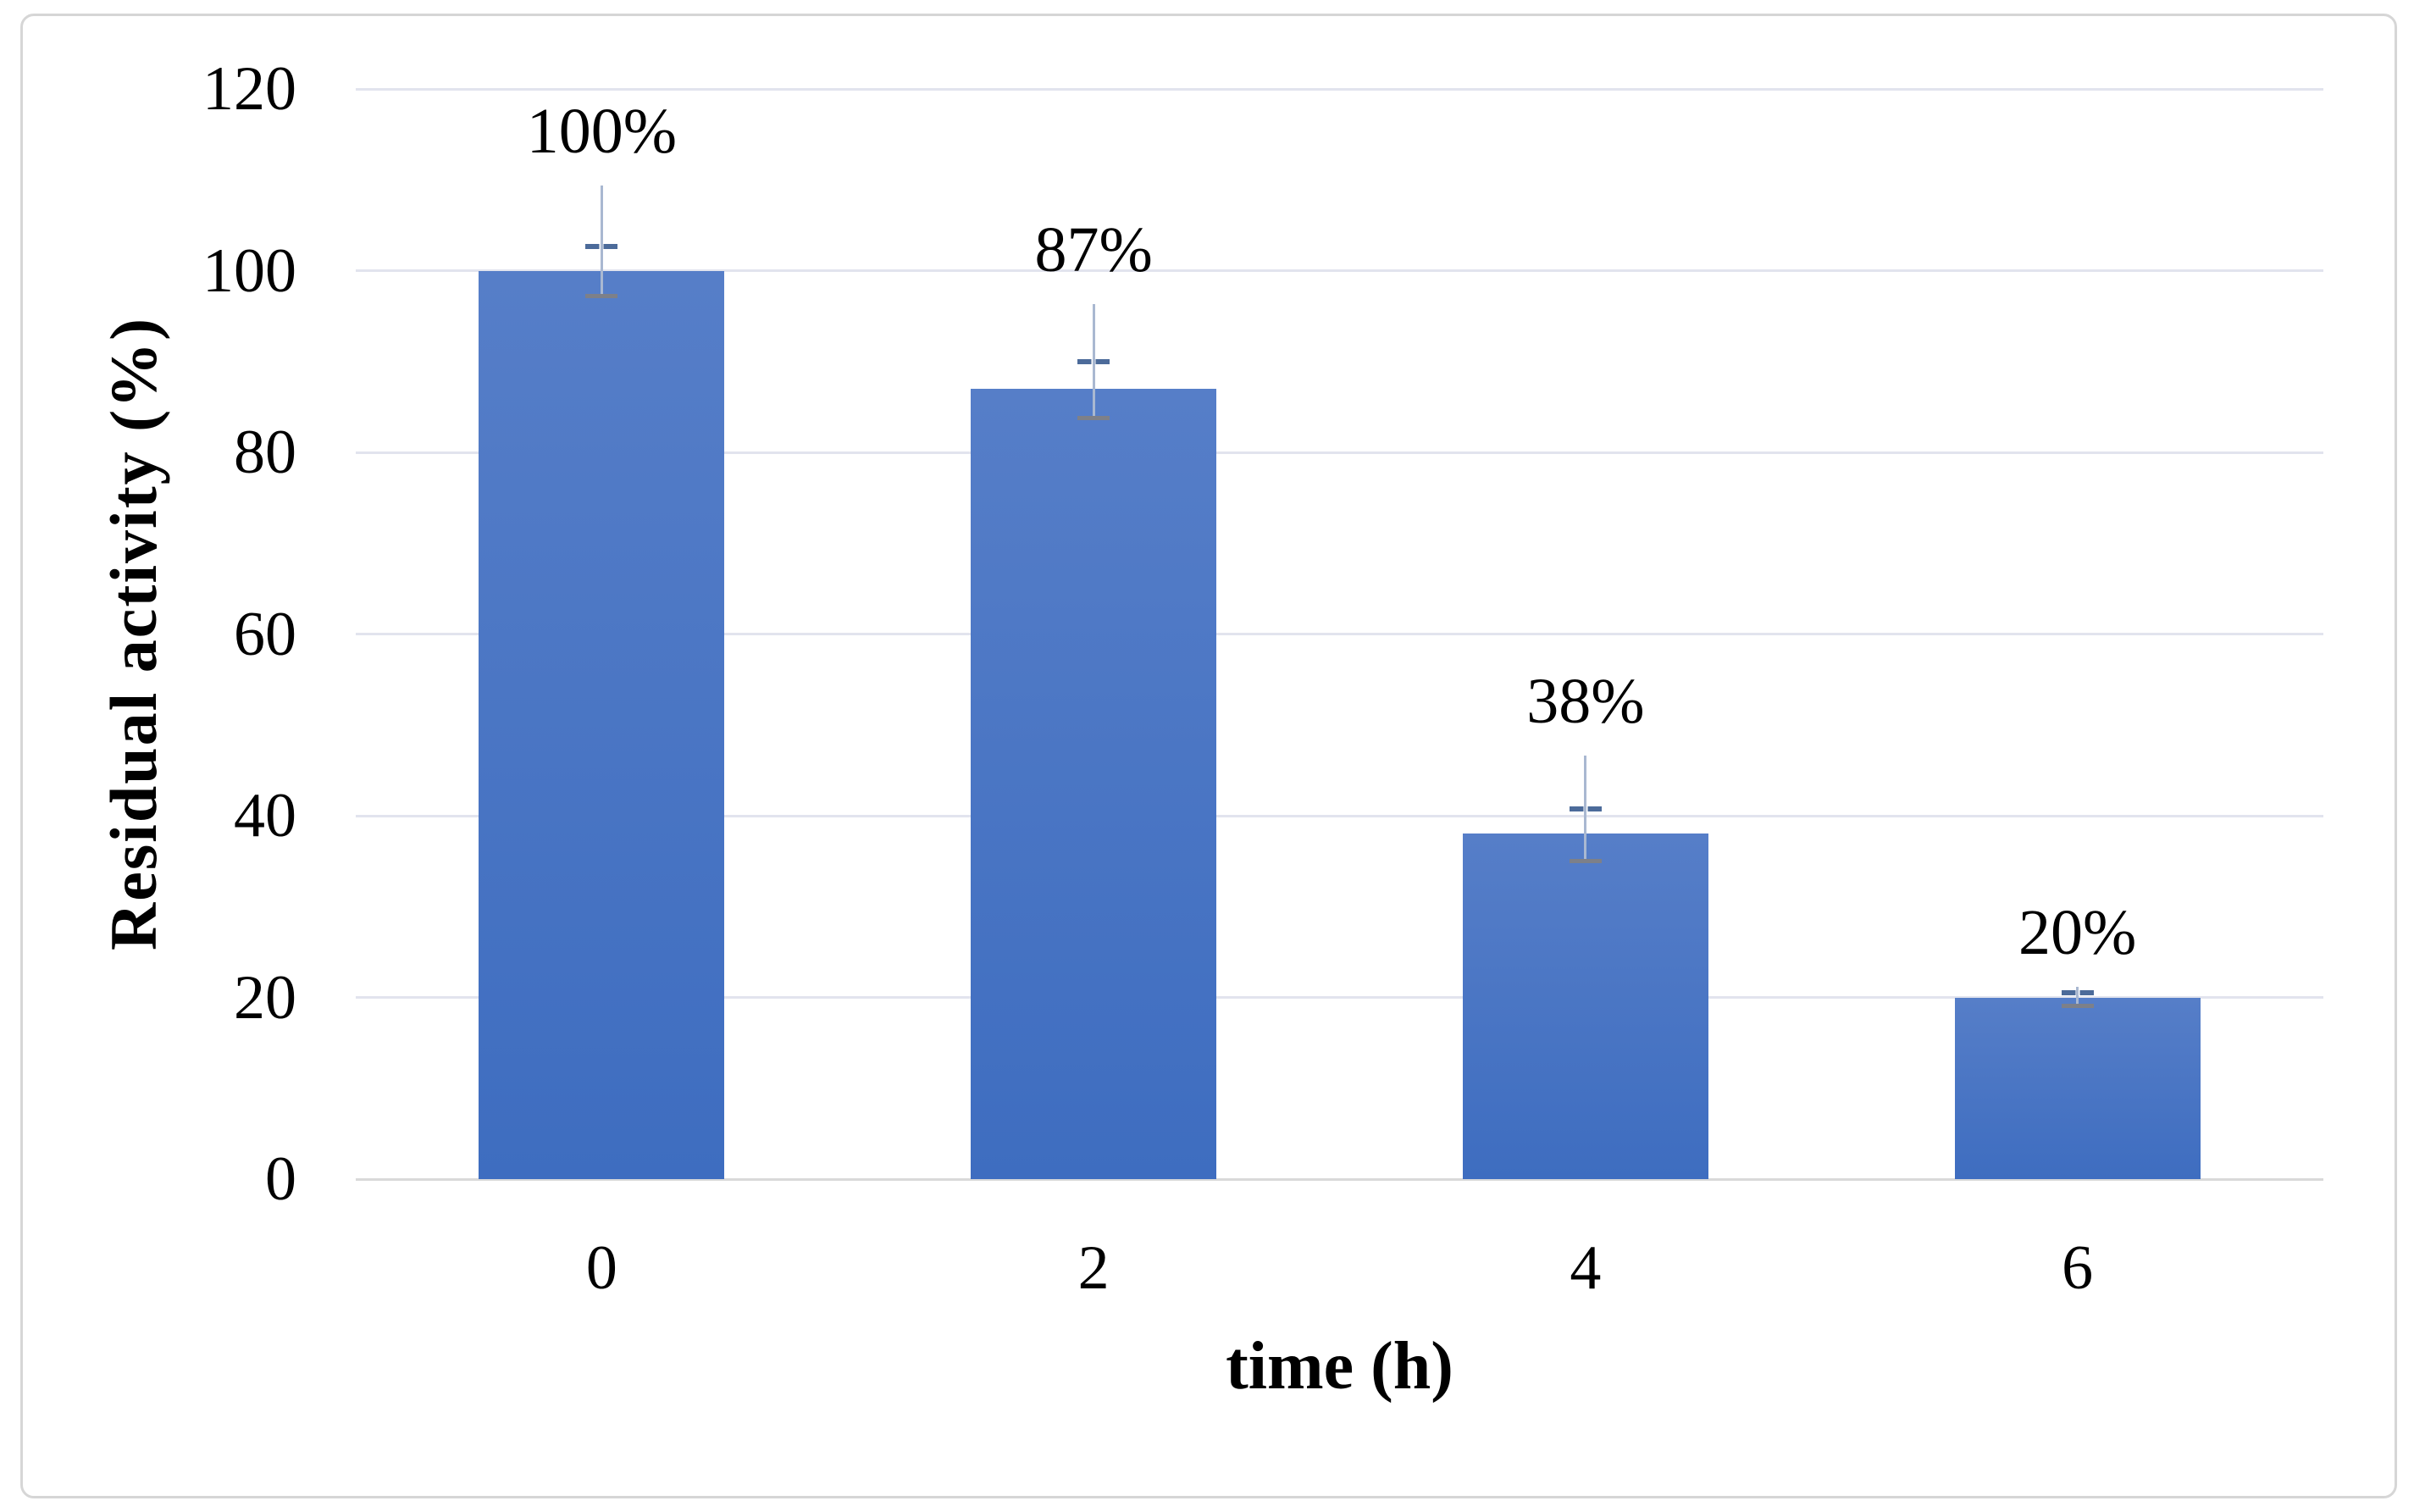 The image size is (2414, 1512). What do you see at coordinates (1339, 1366) in the screenshot?
I see `x-axis-title: time (h)` at bounding box center [1339, 1366].